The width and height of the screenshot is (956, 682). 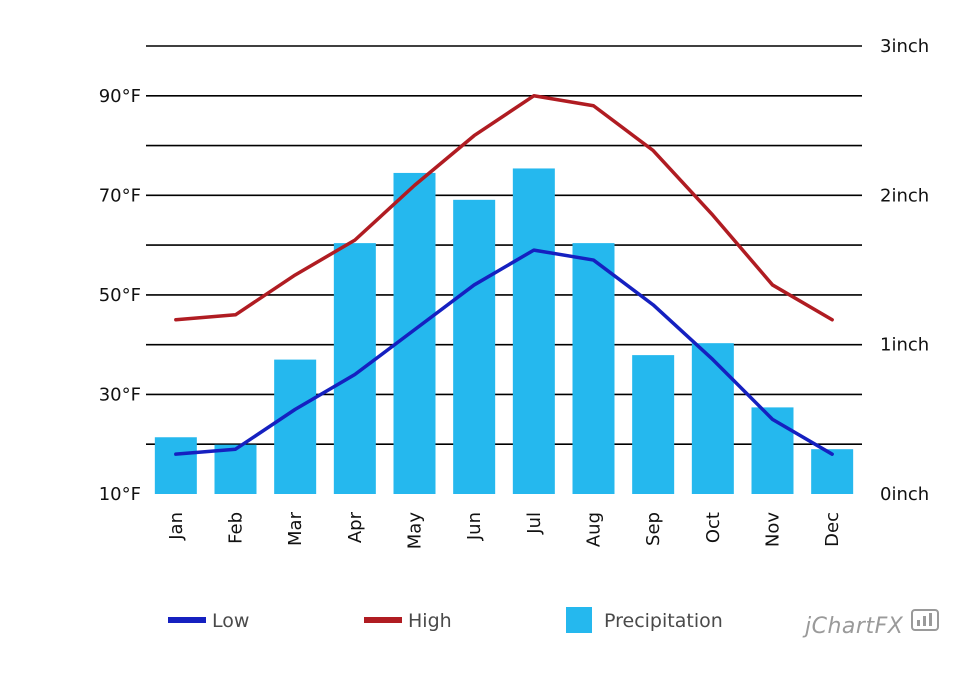 I want to click on y-left-tick-label: 10°F, so click(x=120, y=494).